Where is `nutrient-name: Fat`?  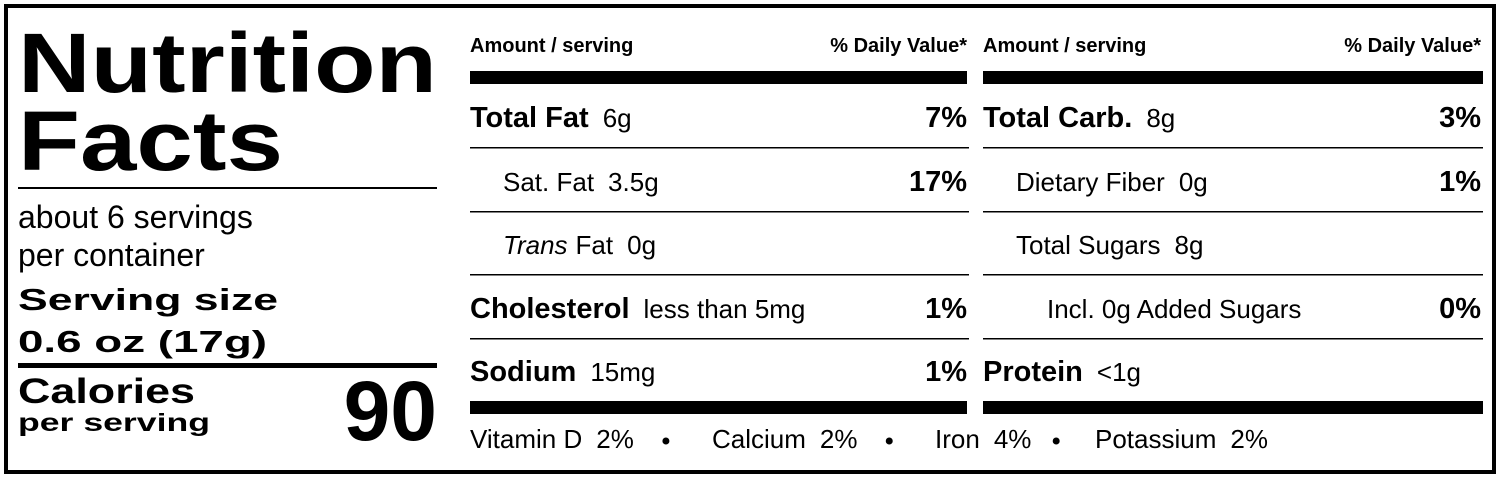 nutrient-name: Fat is located at coordinates (595, 245).